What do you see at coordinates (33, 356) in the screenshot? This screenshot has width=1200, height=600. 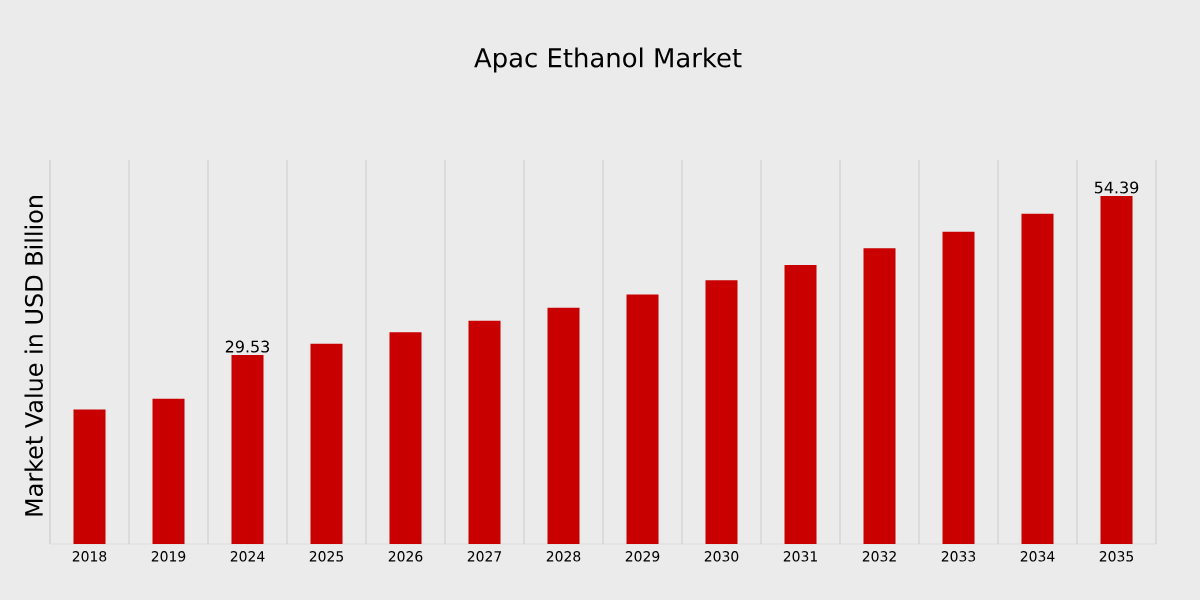 I see `y-axis-title: Market Value in USD Billion` at bounding box center [33, 356].